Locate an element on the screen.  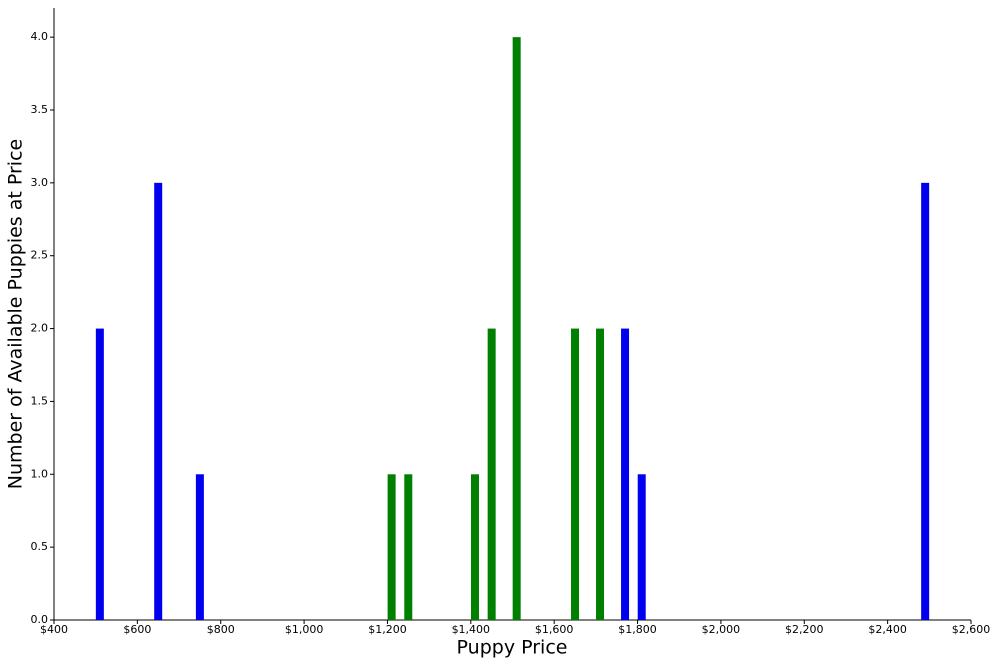
x-axis-title: Puppy Price is located at coordinates (512, 648).